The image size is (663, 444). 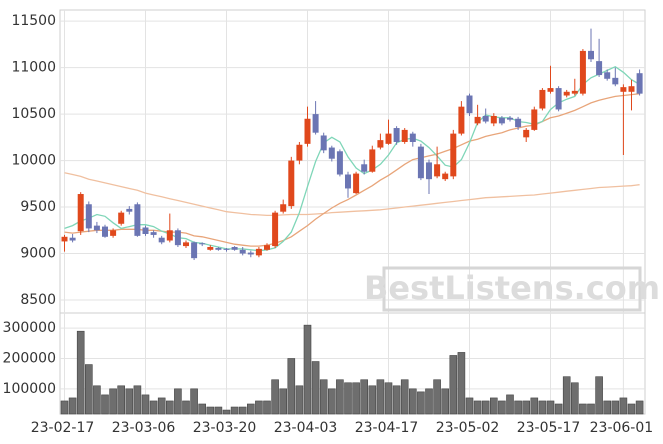 What do you see at coordinates (225, 428) in the screenshot?
I see `x-tick-label: 23-03-20` at bounding box center [225, 428].